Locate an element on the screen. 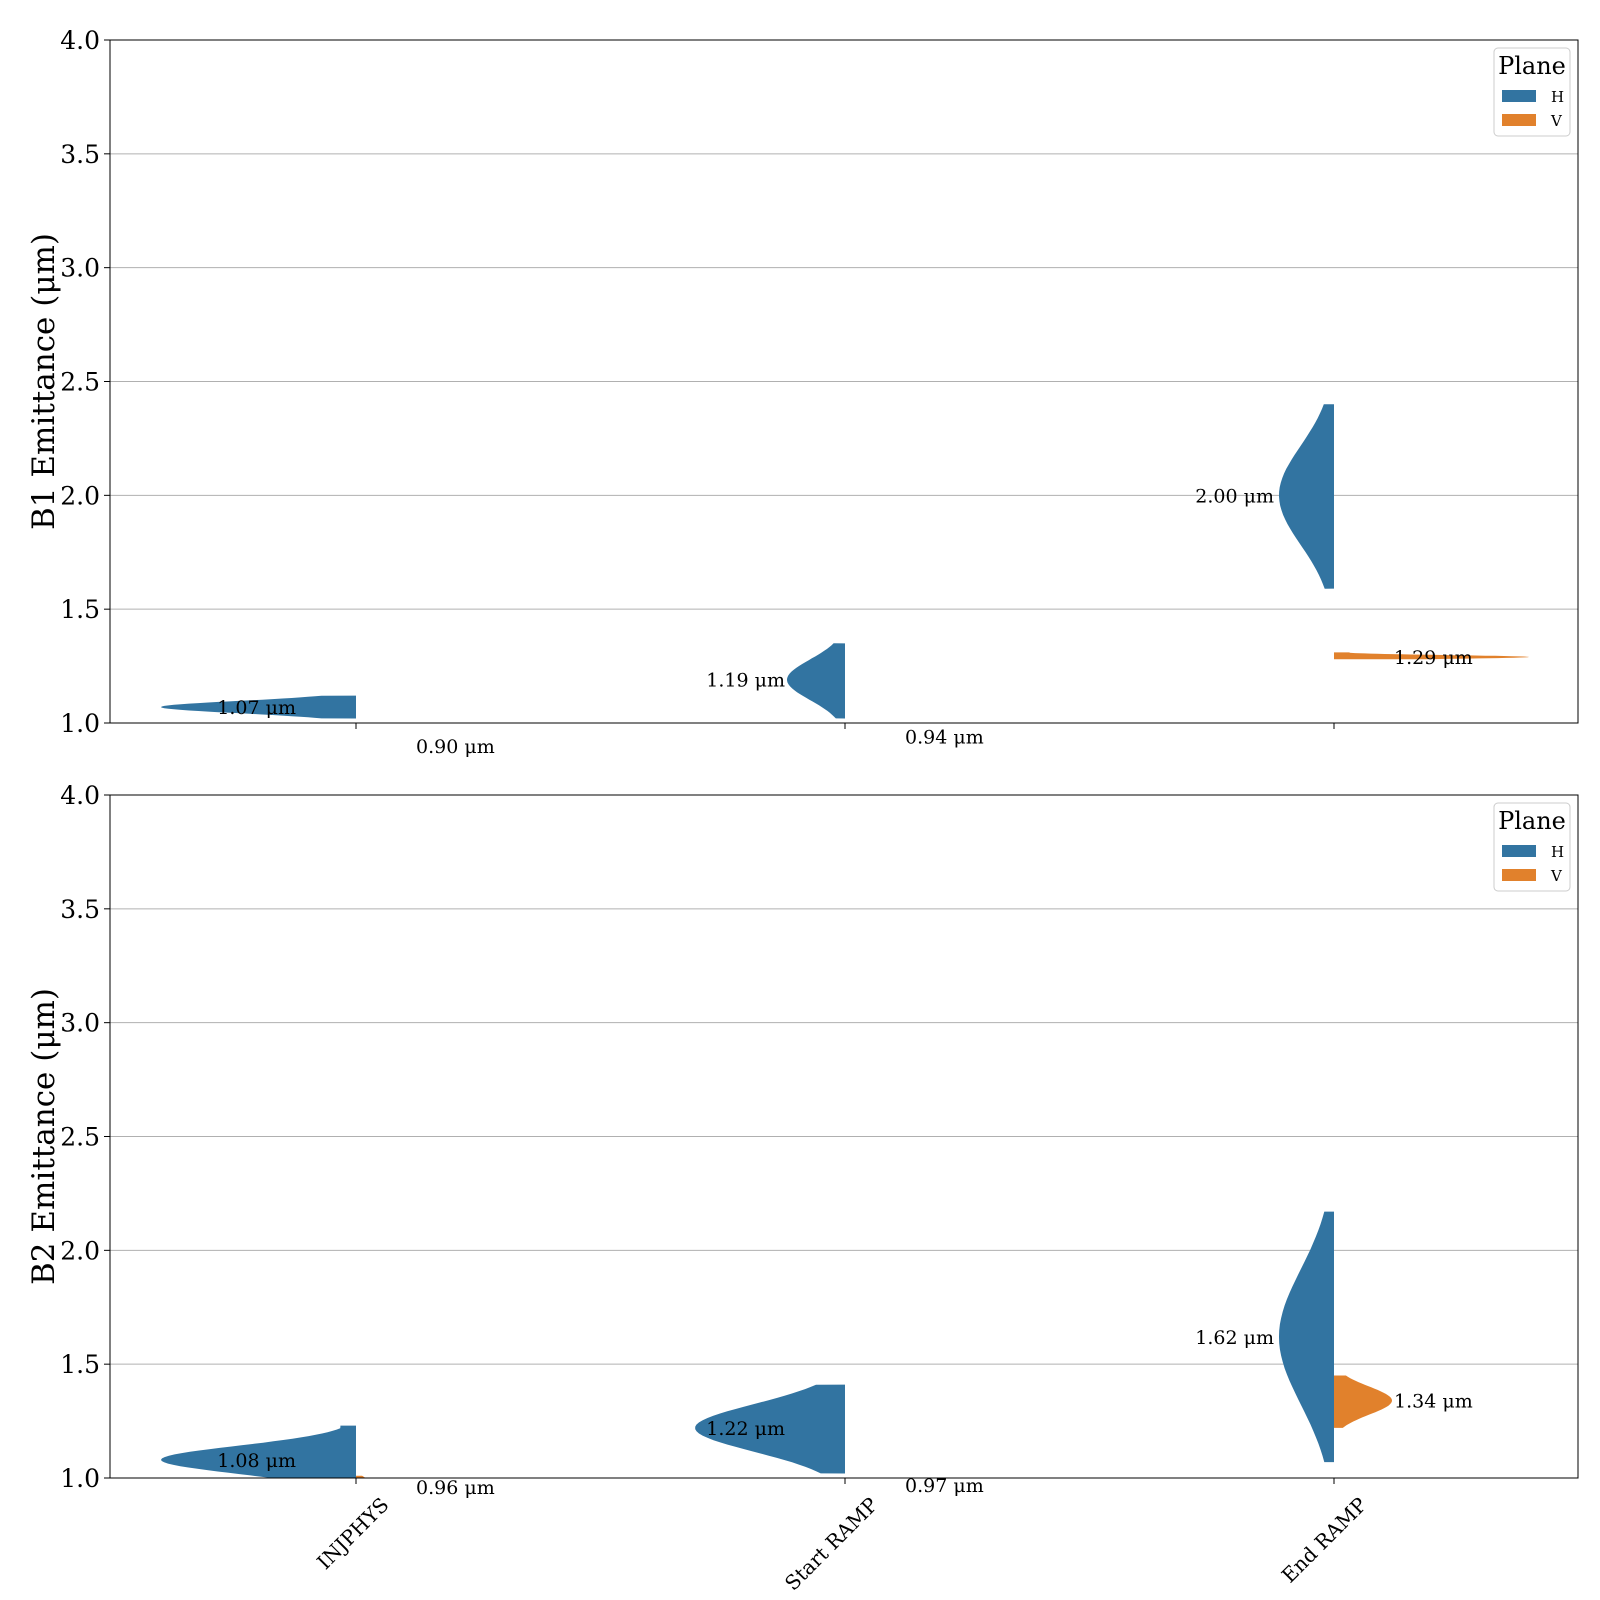 The image size is (1600, 1600). median-annotation: 1.34 μm is located at coordinates (1433, 1402).